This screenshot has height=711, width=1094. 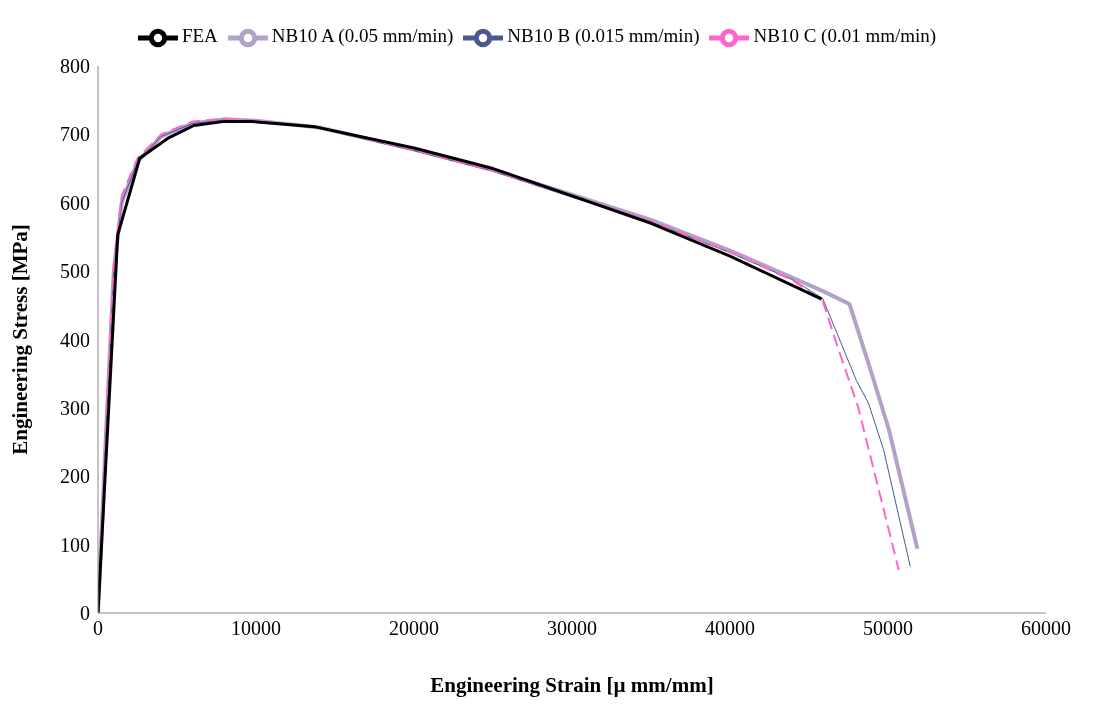 What do you see at coordinates (572, 628) in the screenshot?
I see `x-tick-label: 30000` at bounding box center [572, 628].